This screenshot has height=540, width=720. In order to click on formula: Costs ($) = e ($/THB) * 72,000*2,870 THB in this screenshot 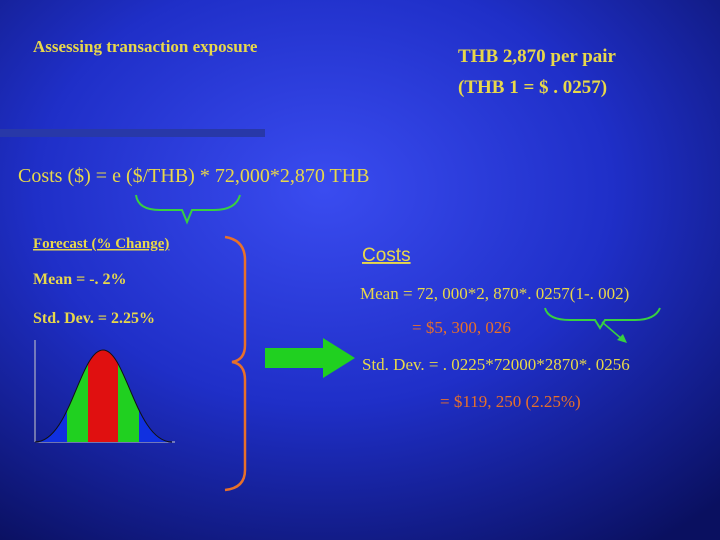, I will do `click(193, 176)`.